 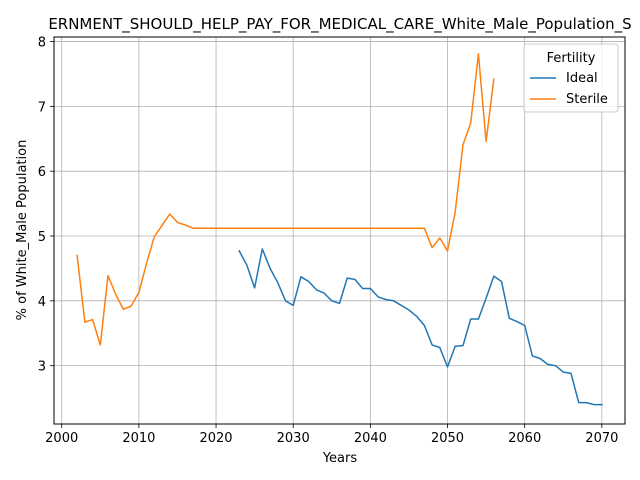 What do you see at coordinates (340, 458) in the screenshot?
I see `x-axis-label: Years` at bounding box center [340, 458].